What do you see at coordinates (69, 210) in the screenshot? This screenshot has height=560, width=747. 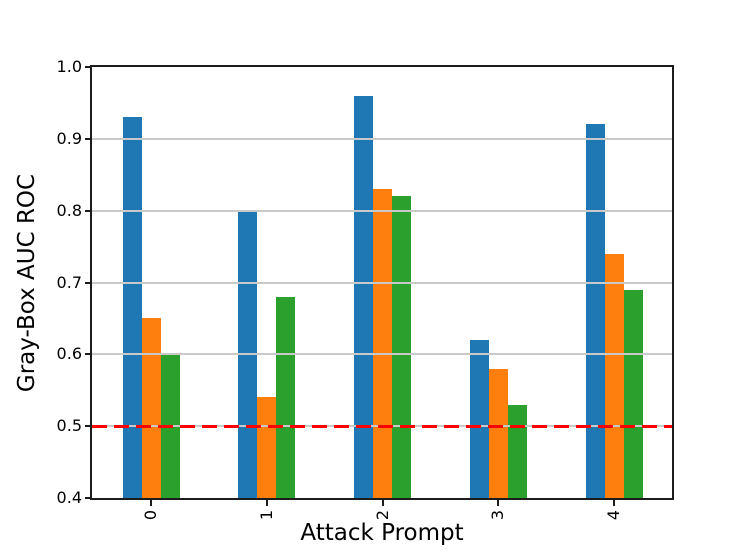 I see `y-tick-label: 0.8` at bounding box center [69, 210].